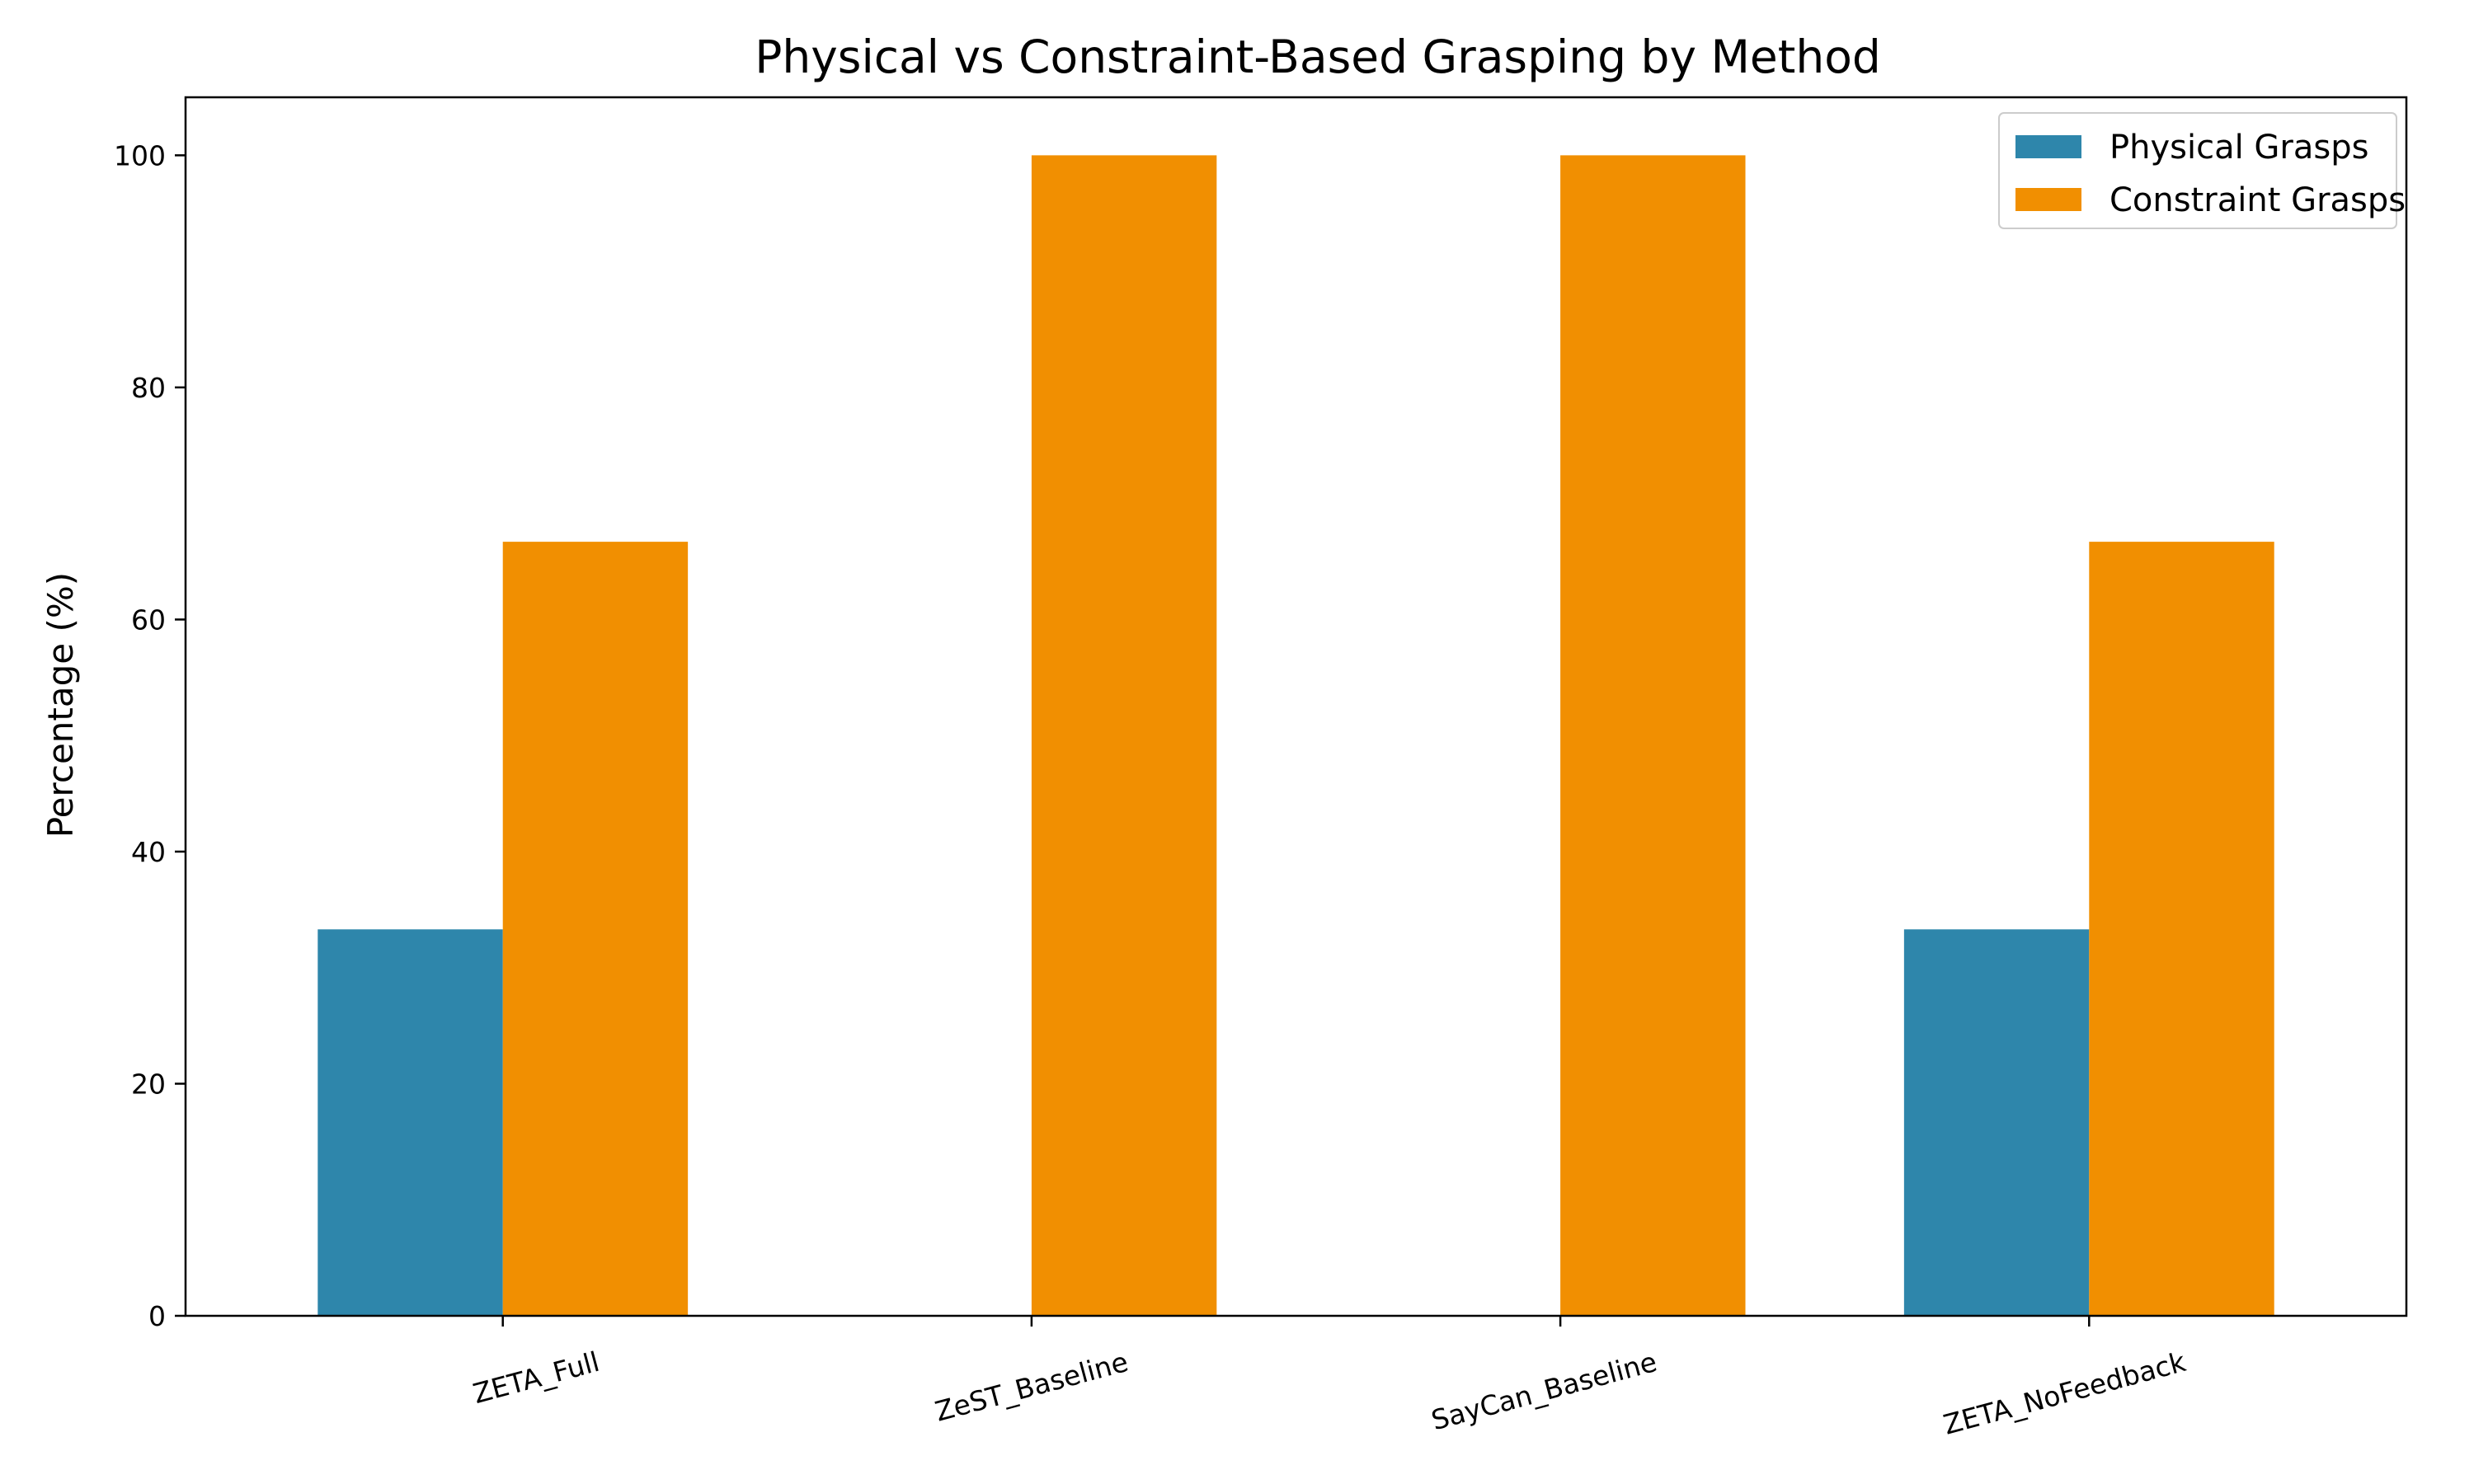 The height and width of the screenshot is (1484, 2474). Describe the element at coordinates (2257, 200) in the screenshot. I see `legend-label-constraint-grasps: Constraint Grasps` at that location.